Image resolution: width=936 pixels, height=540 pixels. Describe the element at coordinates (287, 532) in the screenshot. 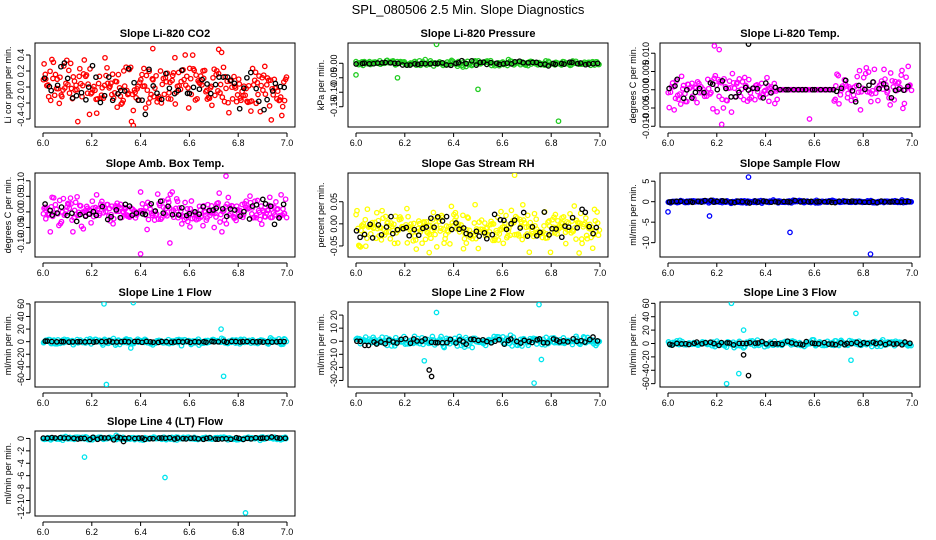

I see `x-tick-label: 7.0` at that location.